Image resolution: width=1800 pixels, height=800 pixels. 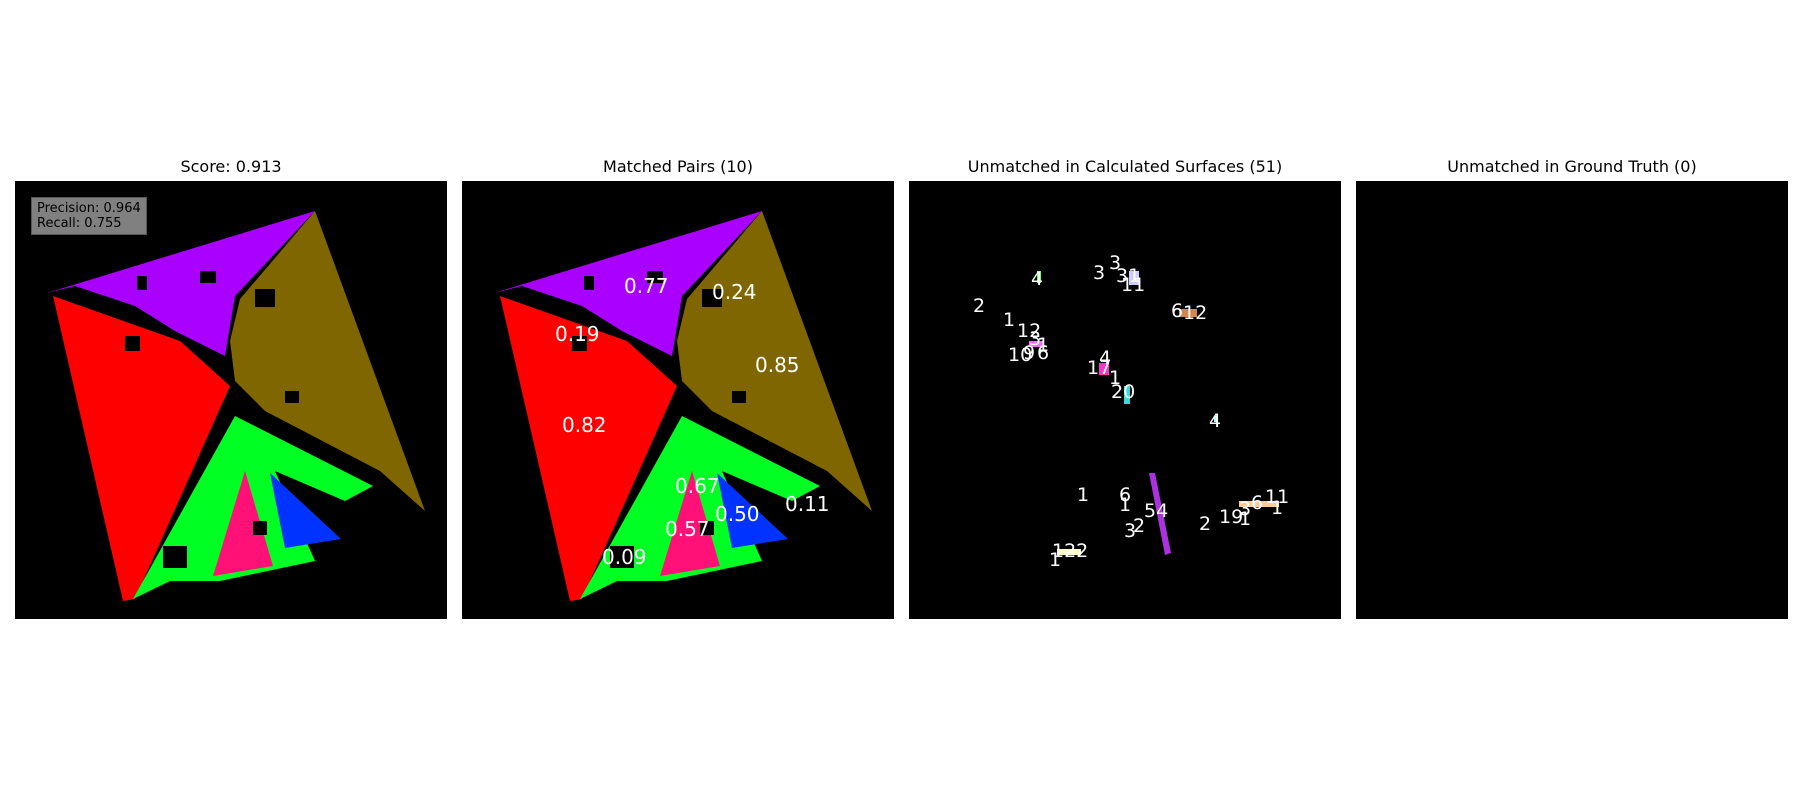 What do you see at coordinates (1156, 511) in the screenshot?
I see `fragment-label: 54` at bounding box center [1156, 511].